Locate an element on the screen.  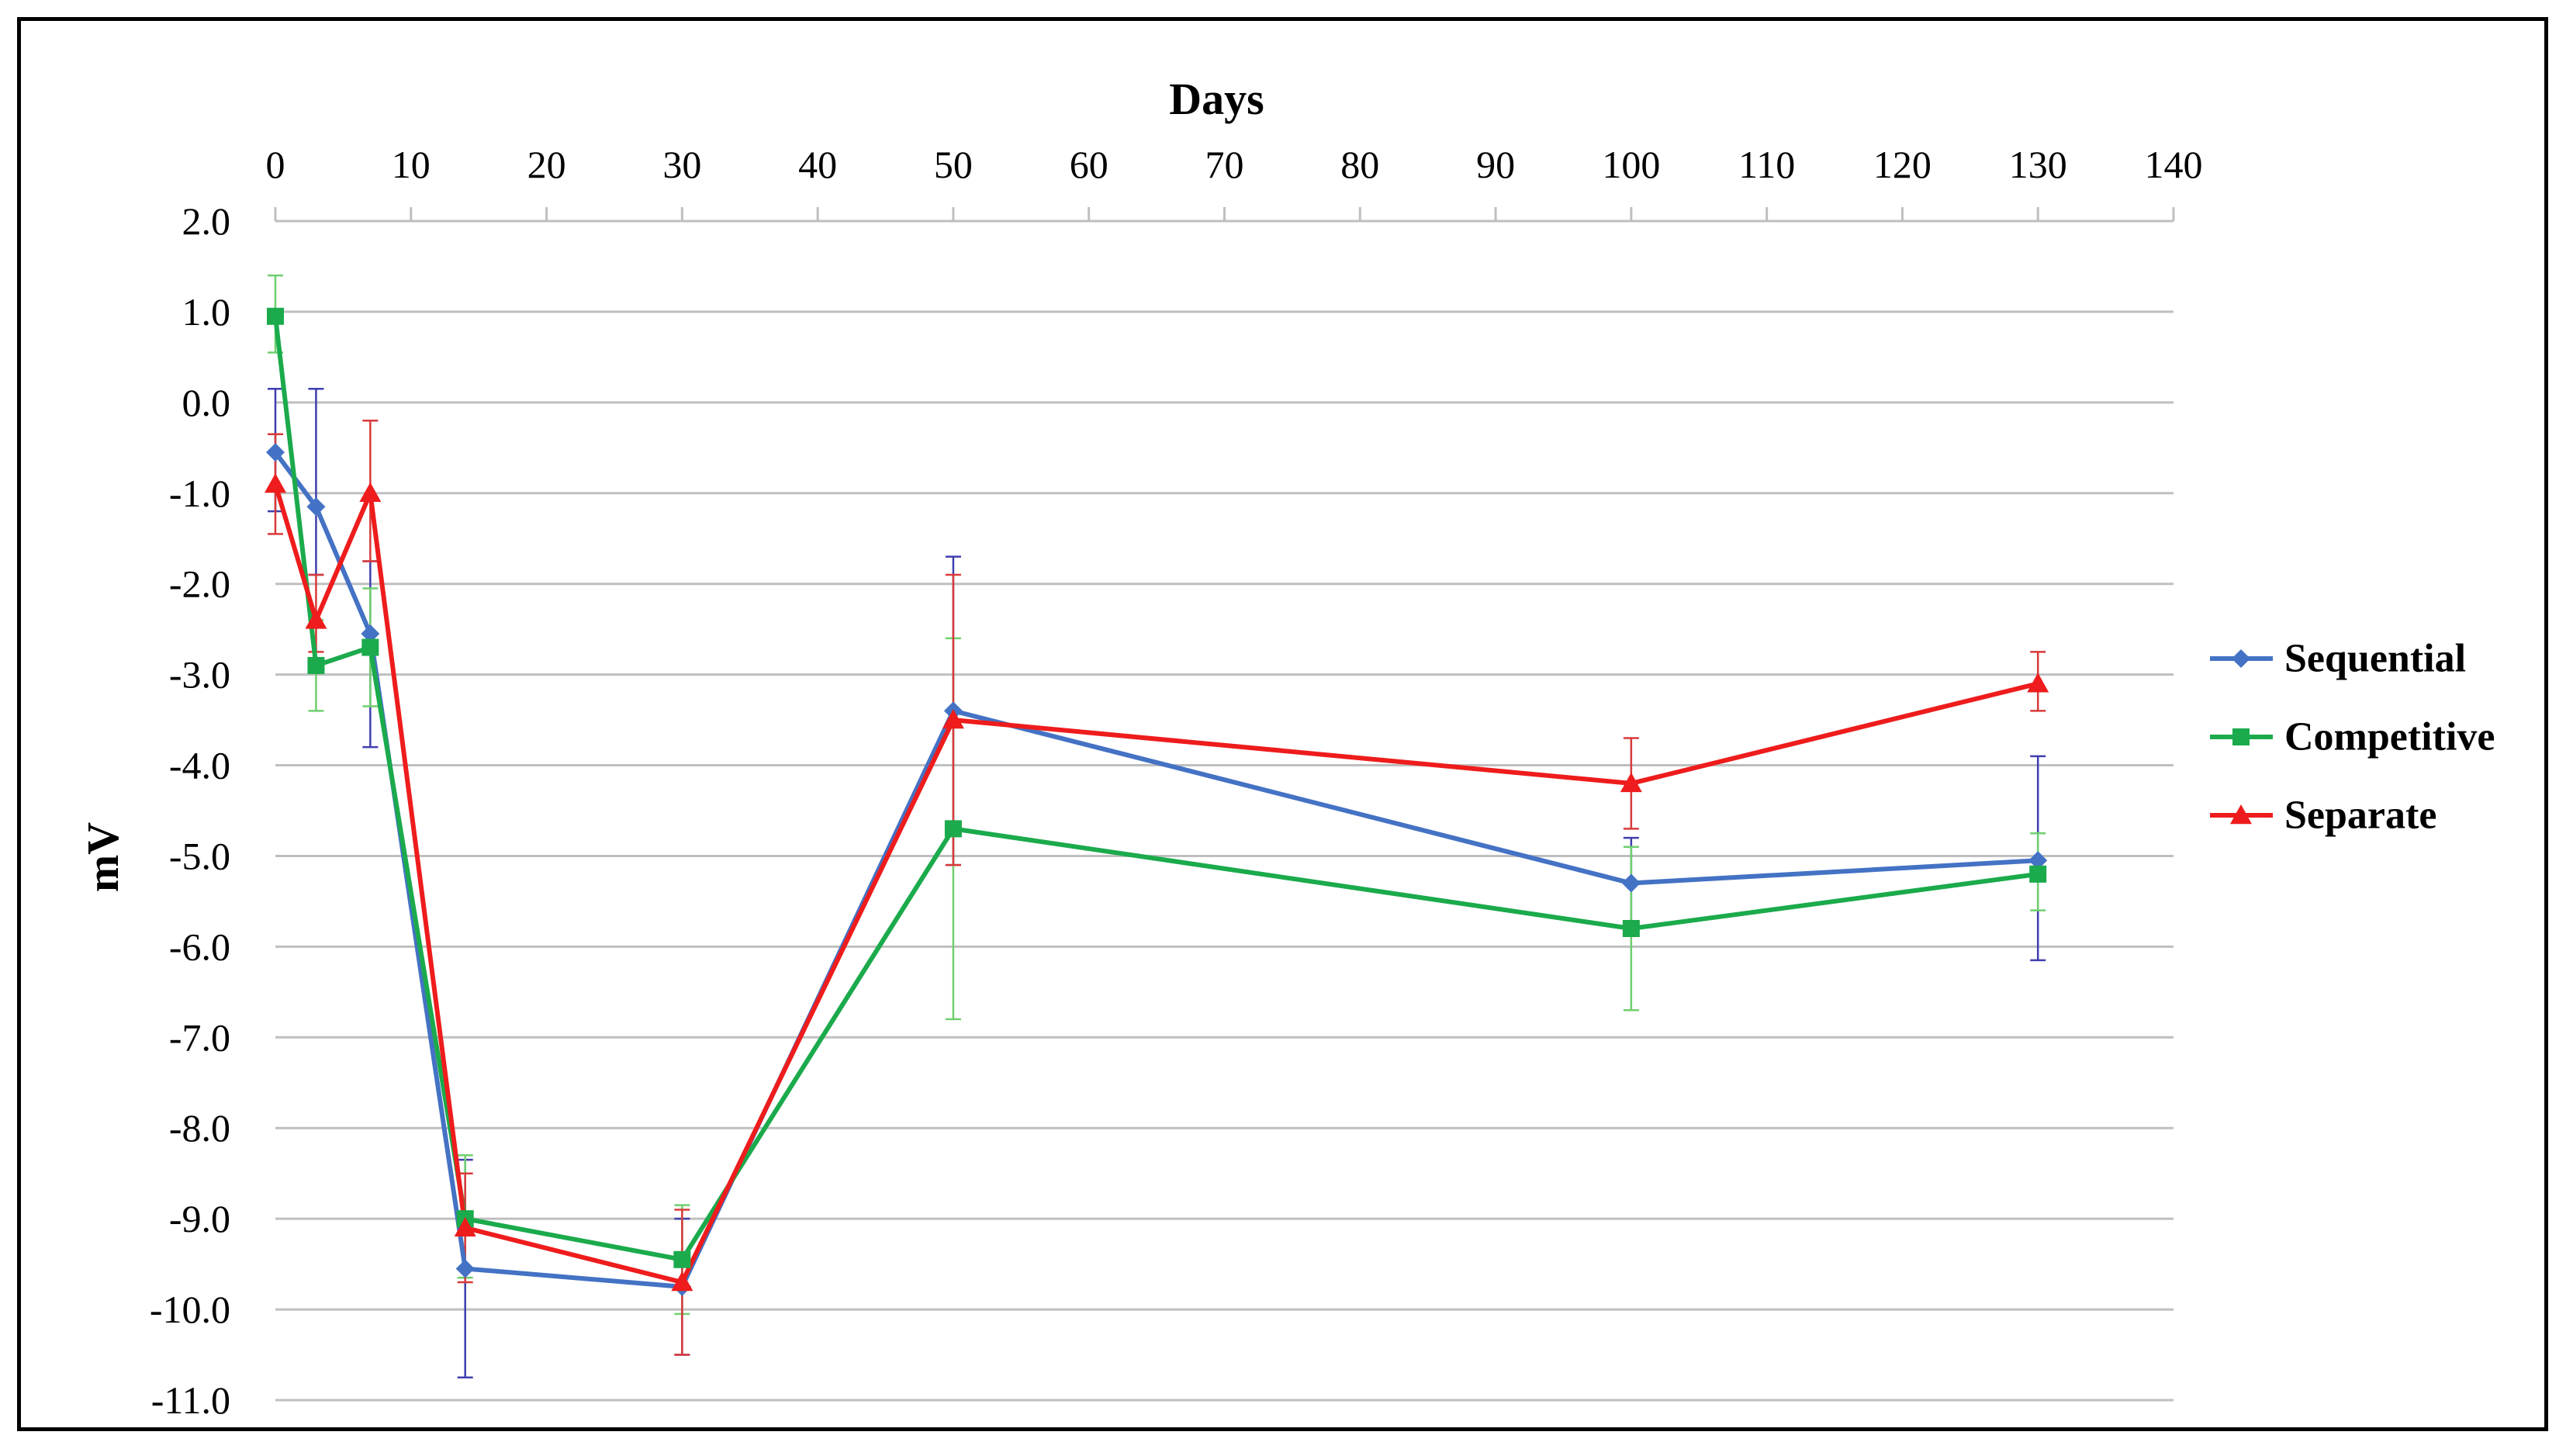
x-tick-label: 10 is located at coordinates (411, 164).